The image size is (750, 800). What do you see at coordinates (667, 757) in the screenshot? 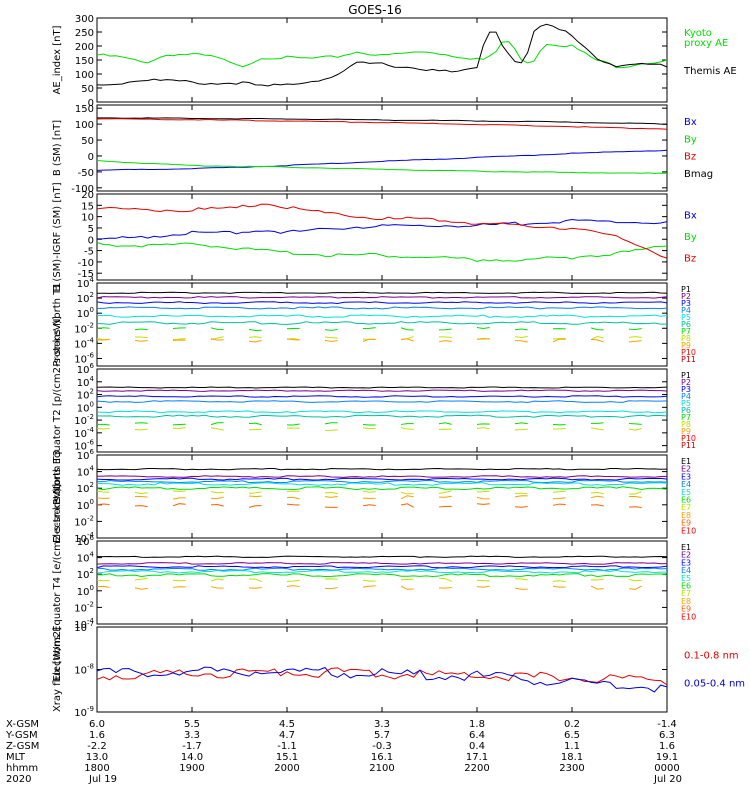
I see `ephemeris-value: 19.1` at bounding box center [667, 757].